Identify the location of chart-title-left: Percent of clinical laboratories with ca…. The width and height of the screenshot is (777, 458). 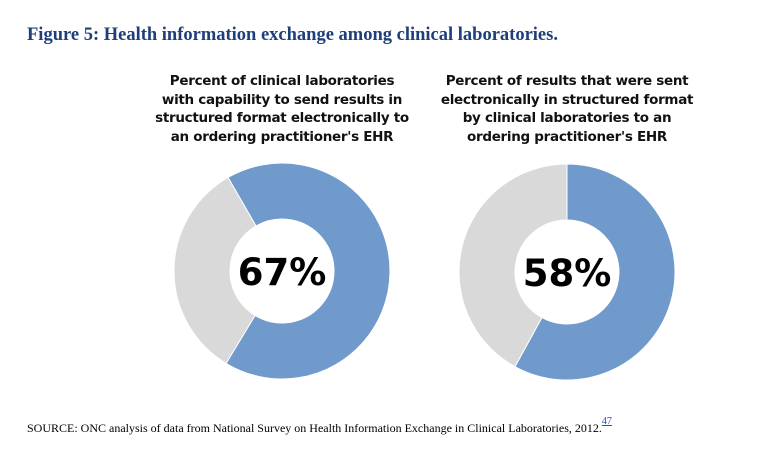
(282, 109).